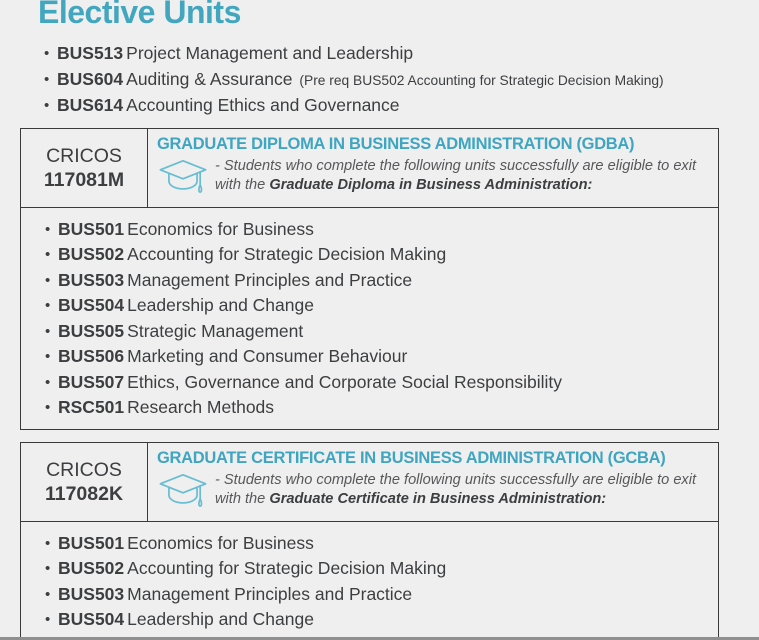  I want to click on unit-code: BUS507, so click(91, 381).